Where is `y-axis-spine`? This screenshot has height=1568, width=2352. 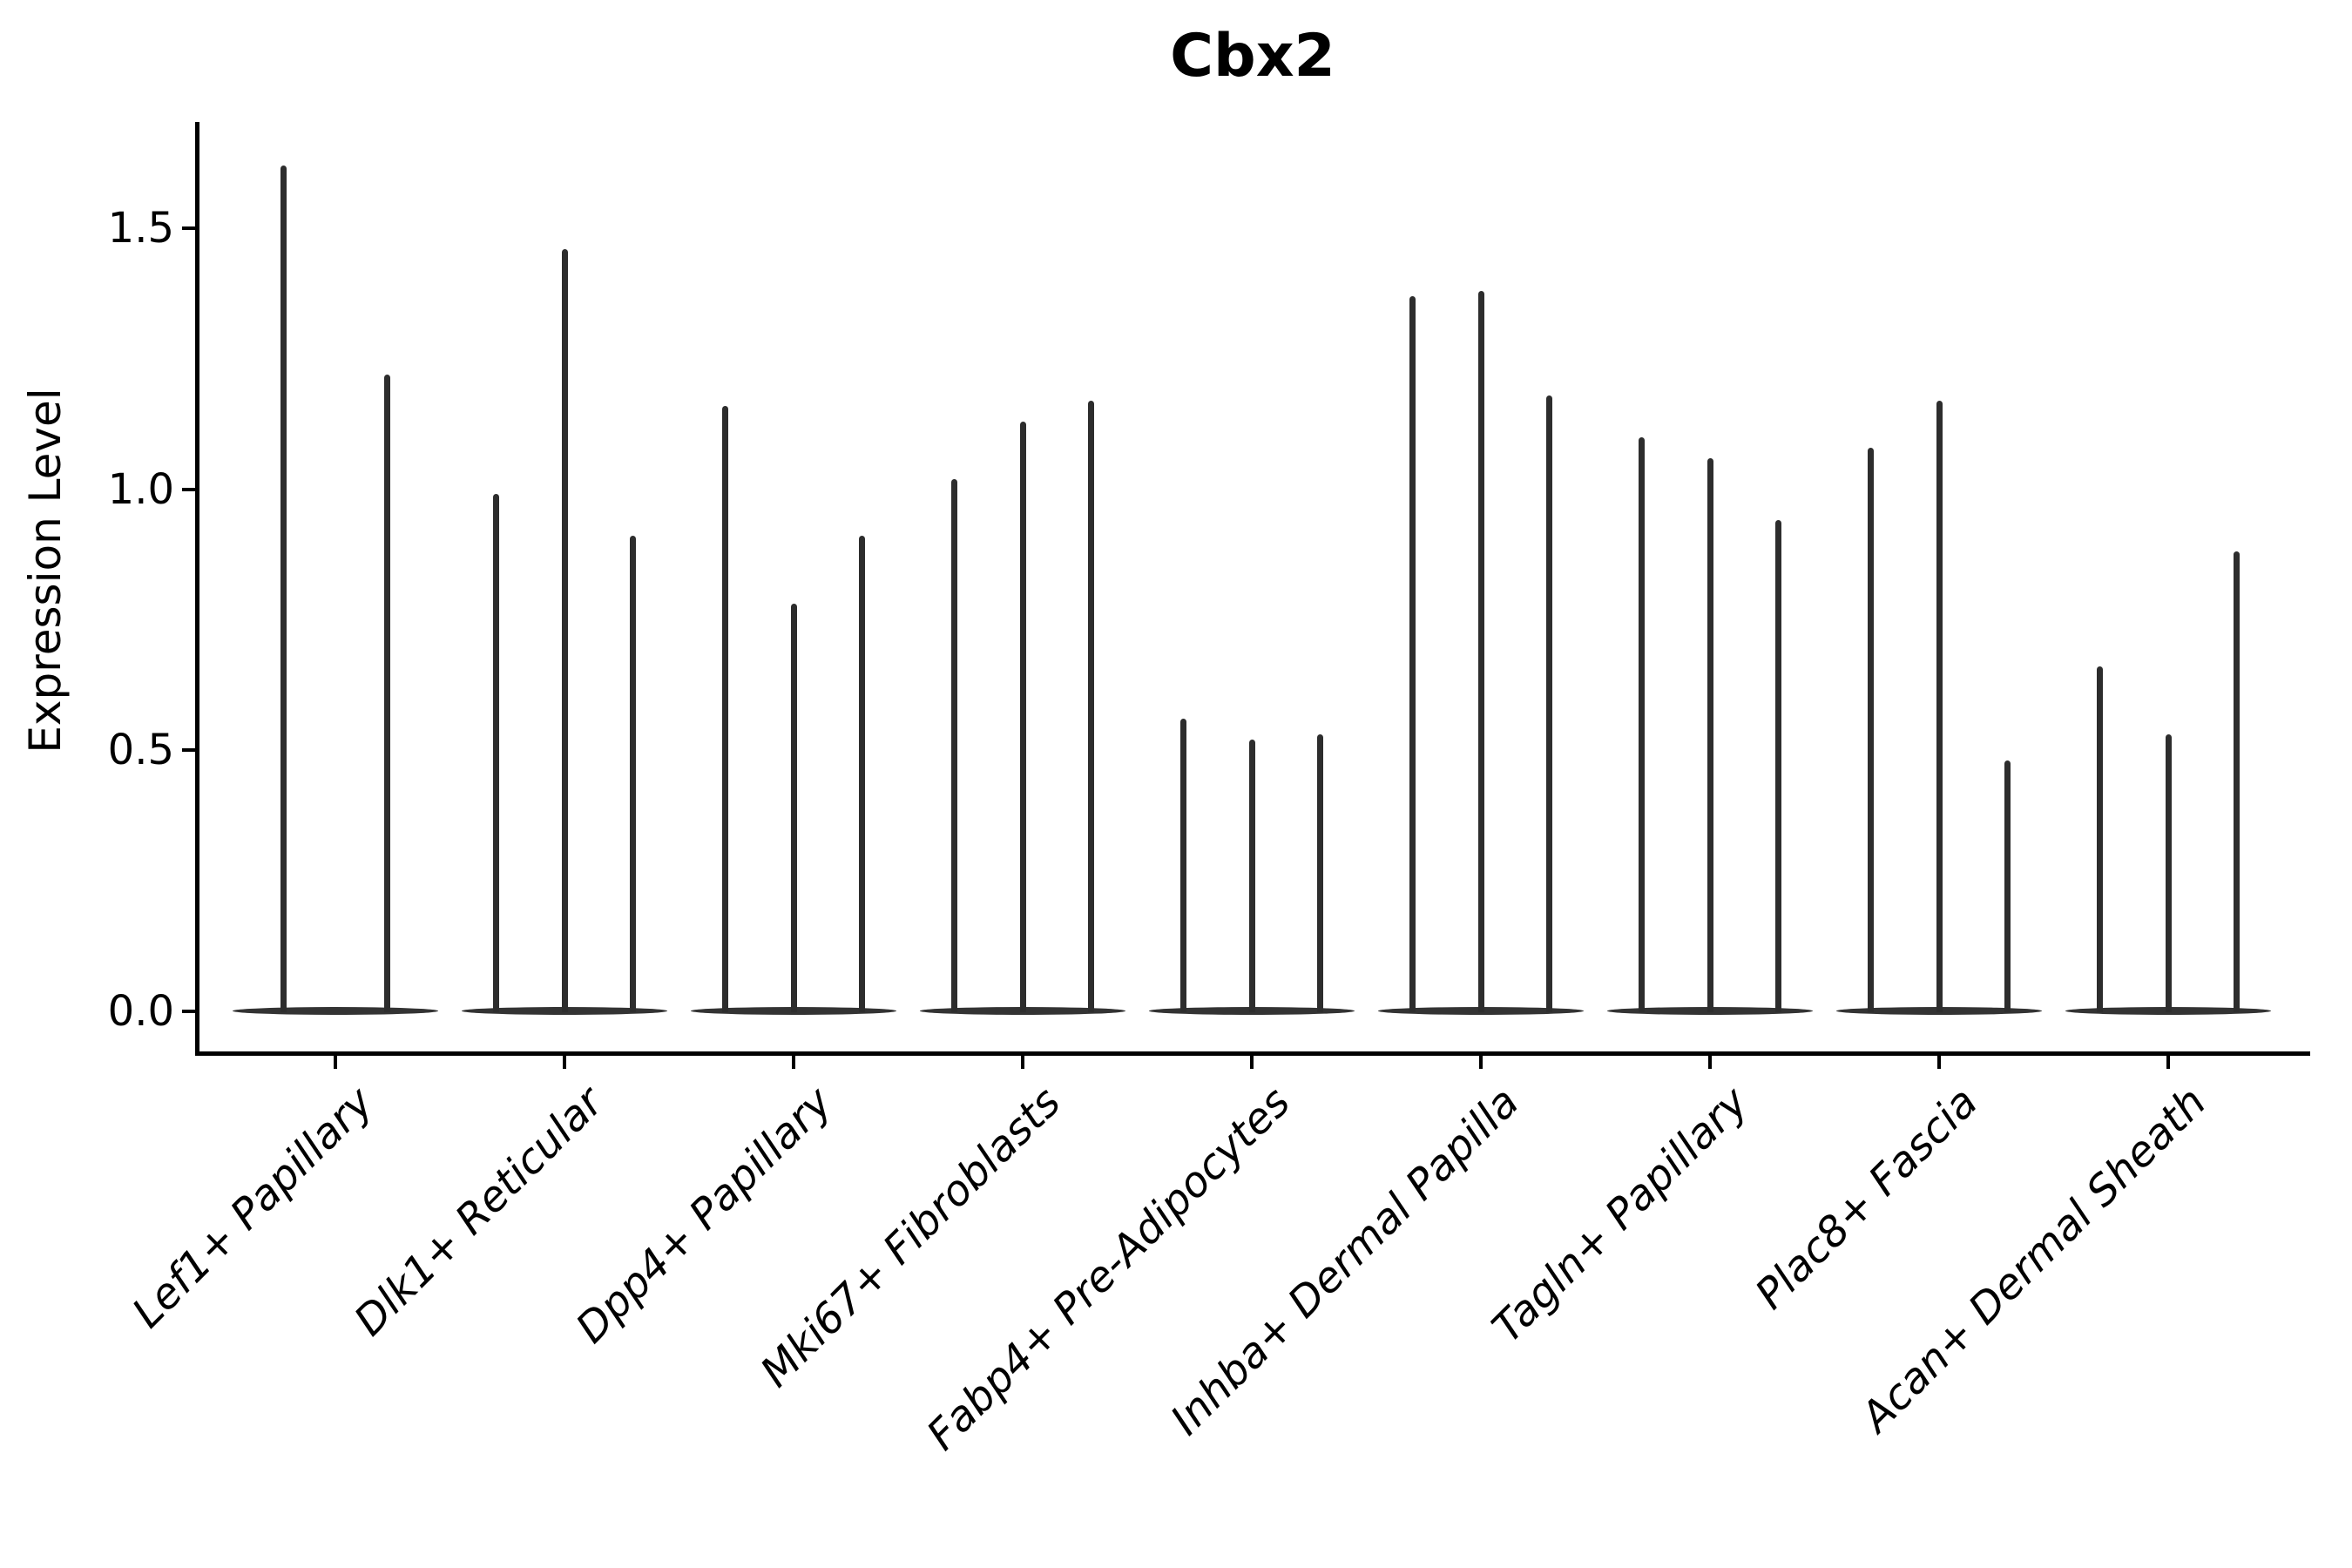
y-axis-spine is located at coordinates (197, 589).